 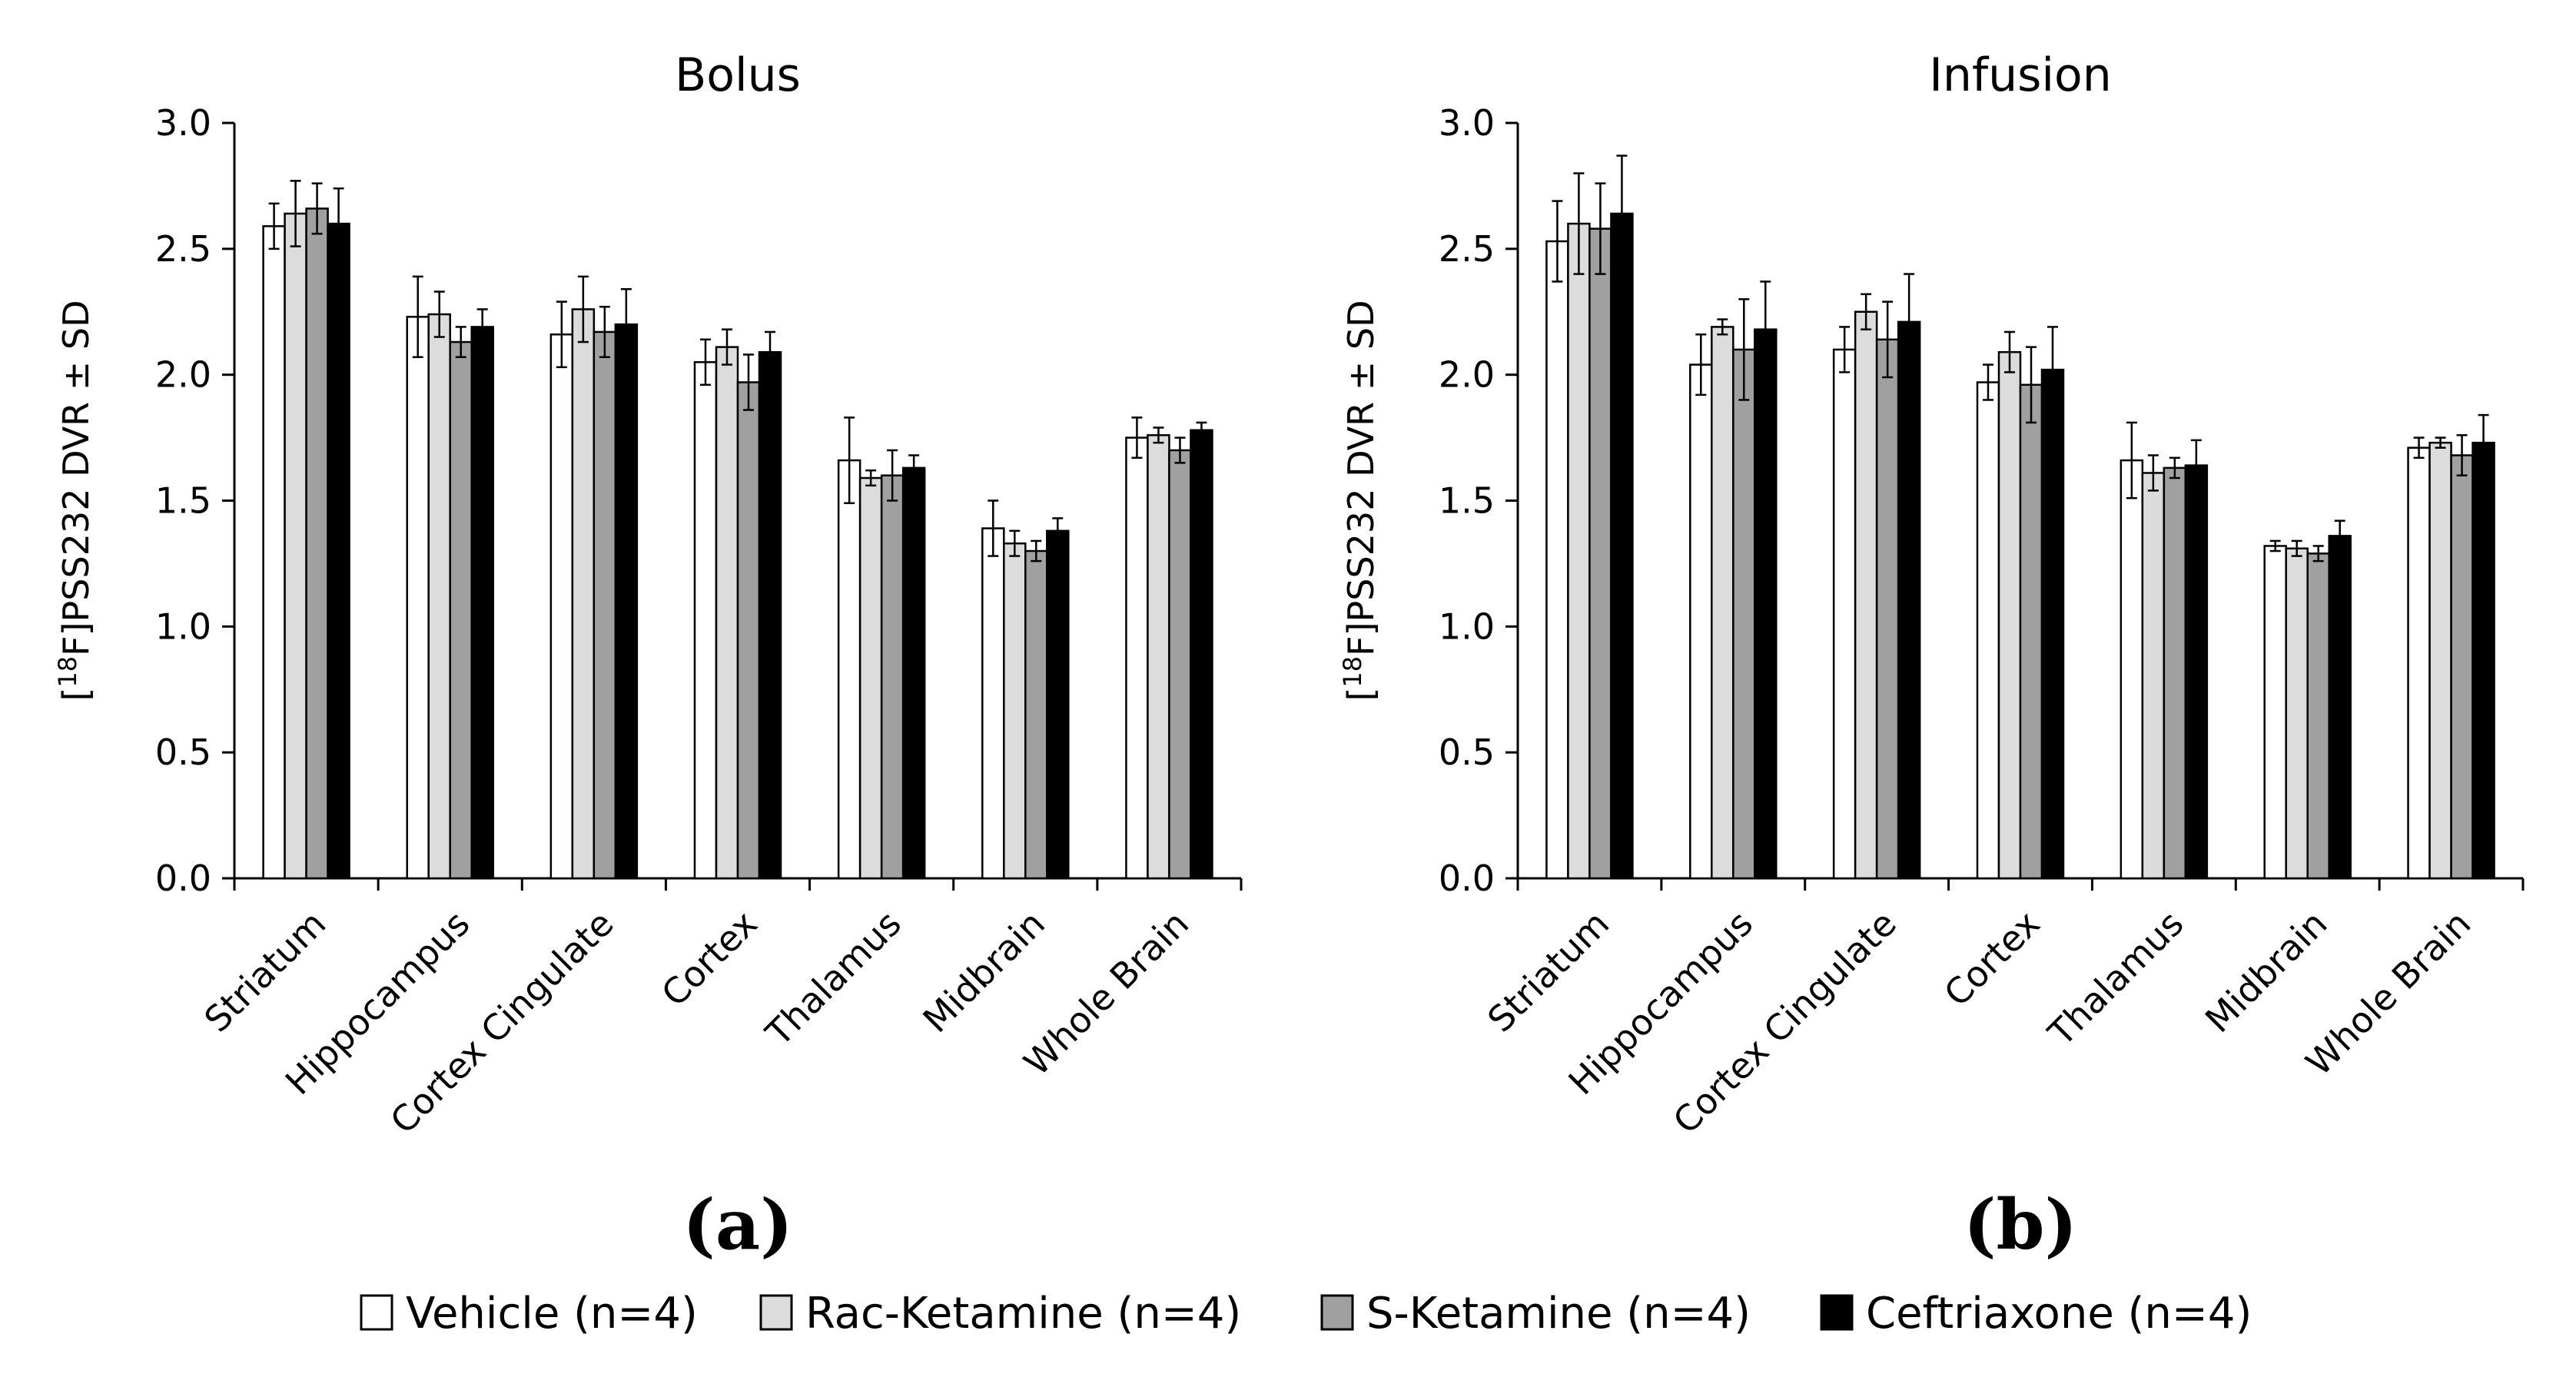 What do you see at coordinates (737, 1225) in the screenshot?
I see `panel-label: (a)` at bounding box center [737, 1225].